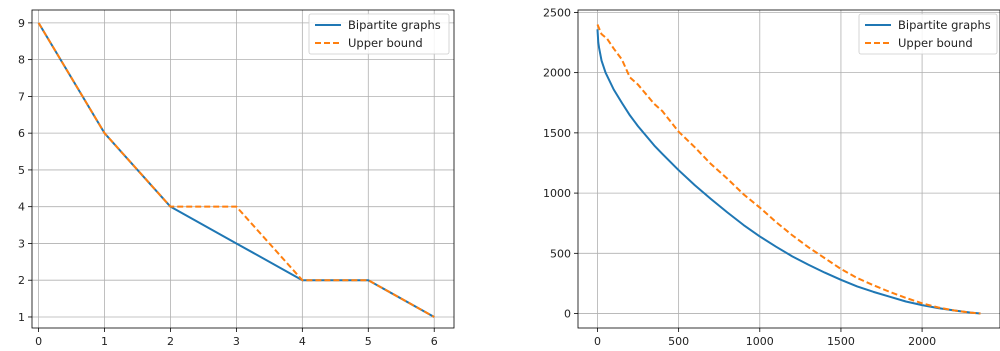  I want to click on y-tick-labels: 1 2 3 4 5 6 7 8 9, so click(25, 170).